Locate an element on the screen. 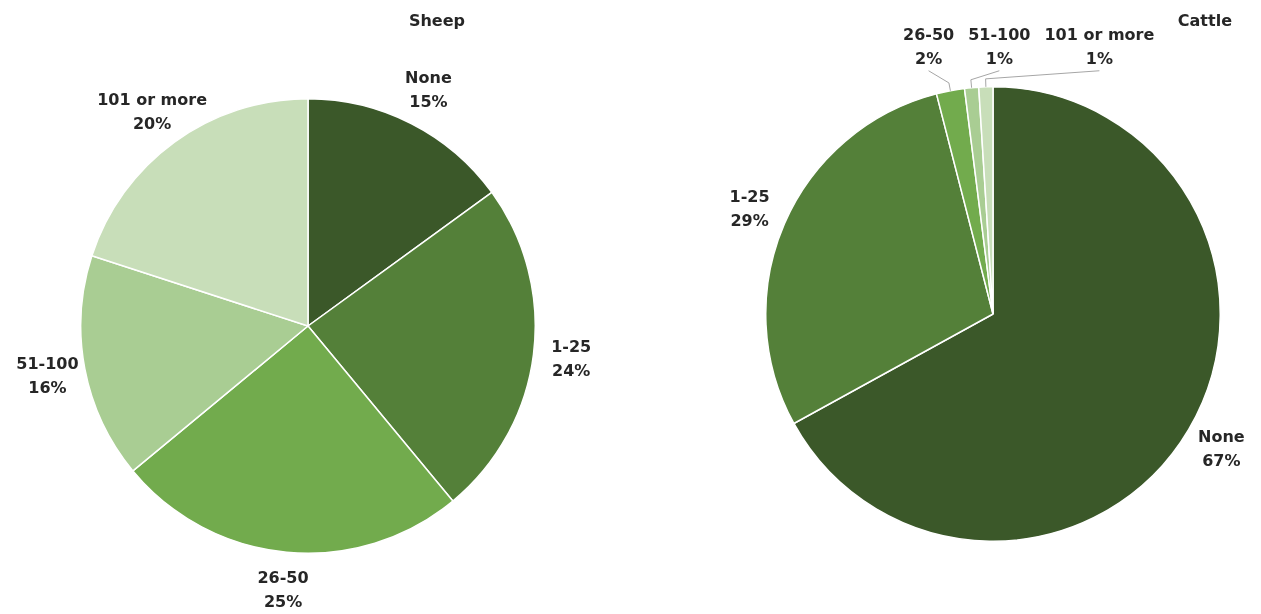  chart-title: Cattle is located at coordinates (1205, 21).